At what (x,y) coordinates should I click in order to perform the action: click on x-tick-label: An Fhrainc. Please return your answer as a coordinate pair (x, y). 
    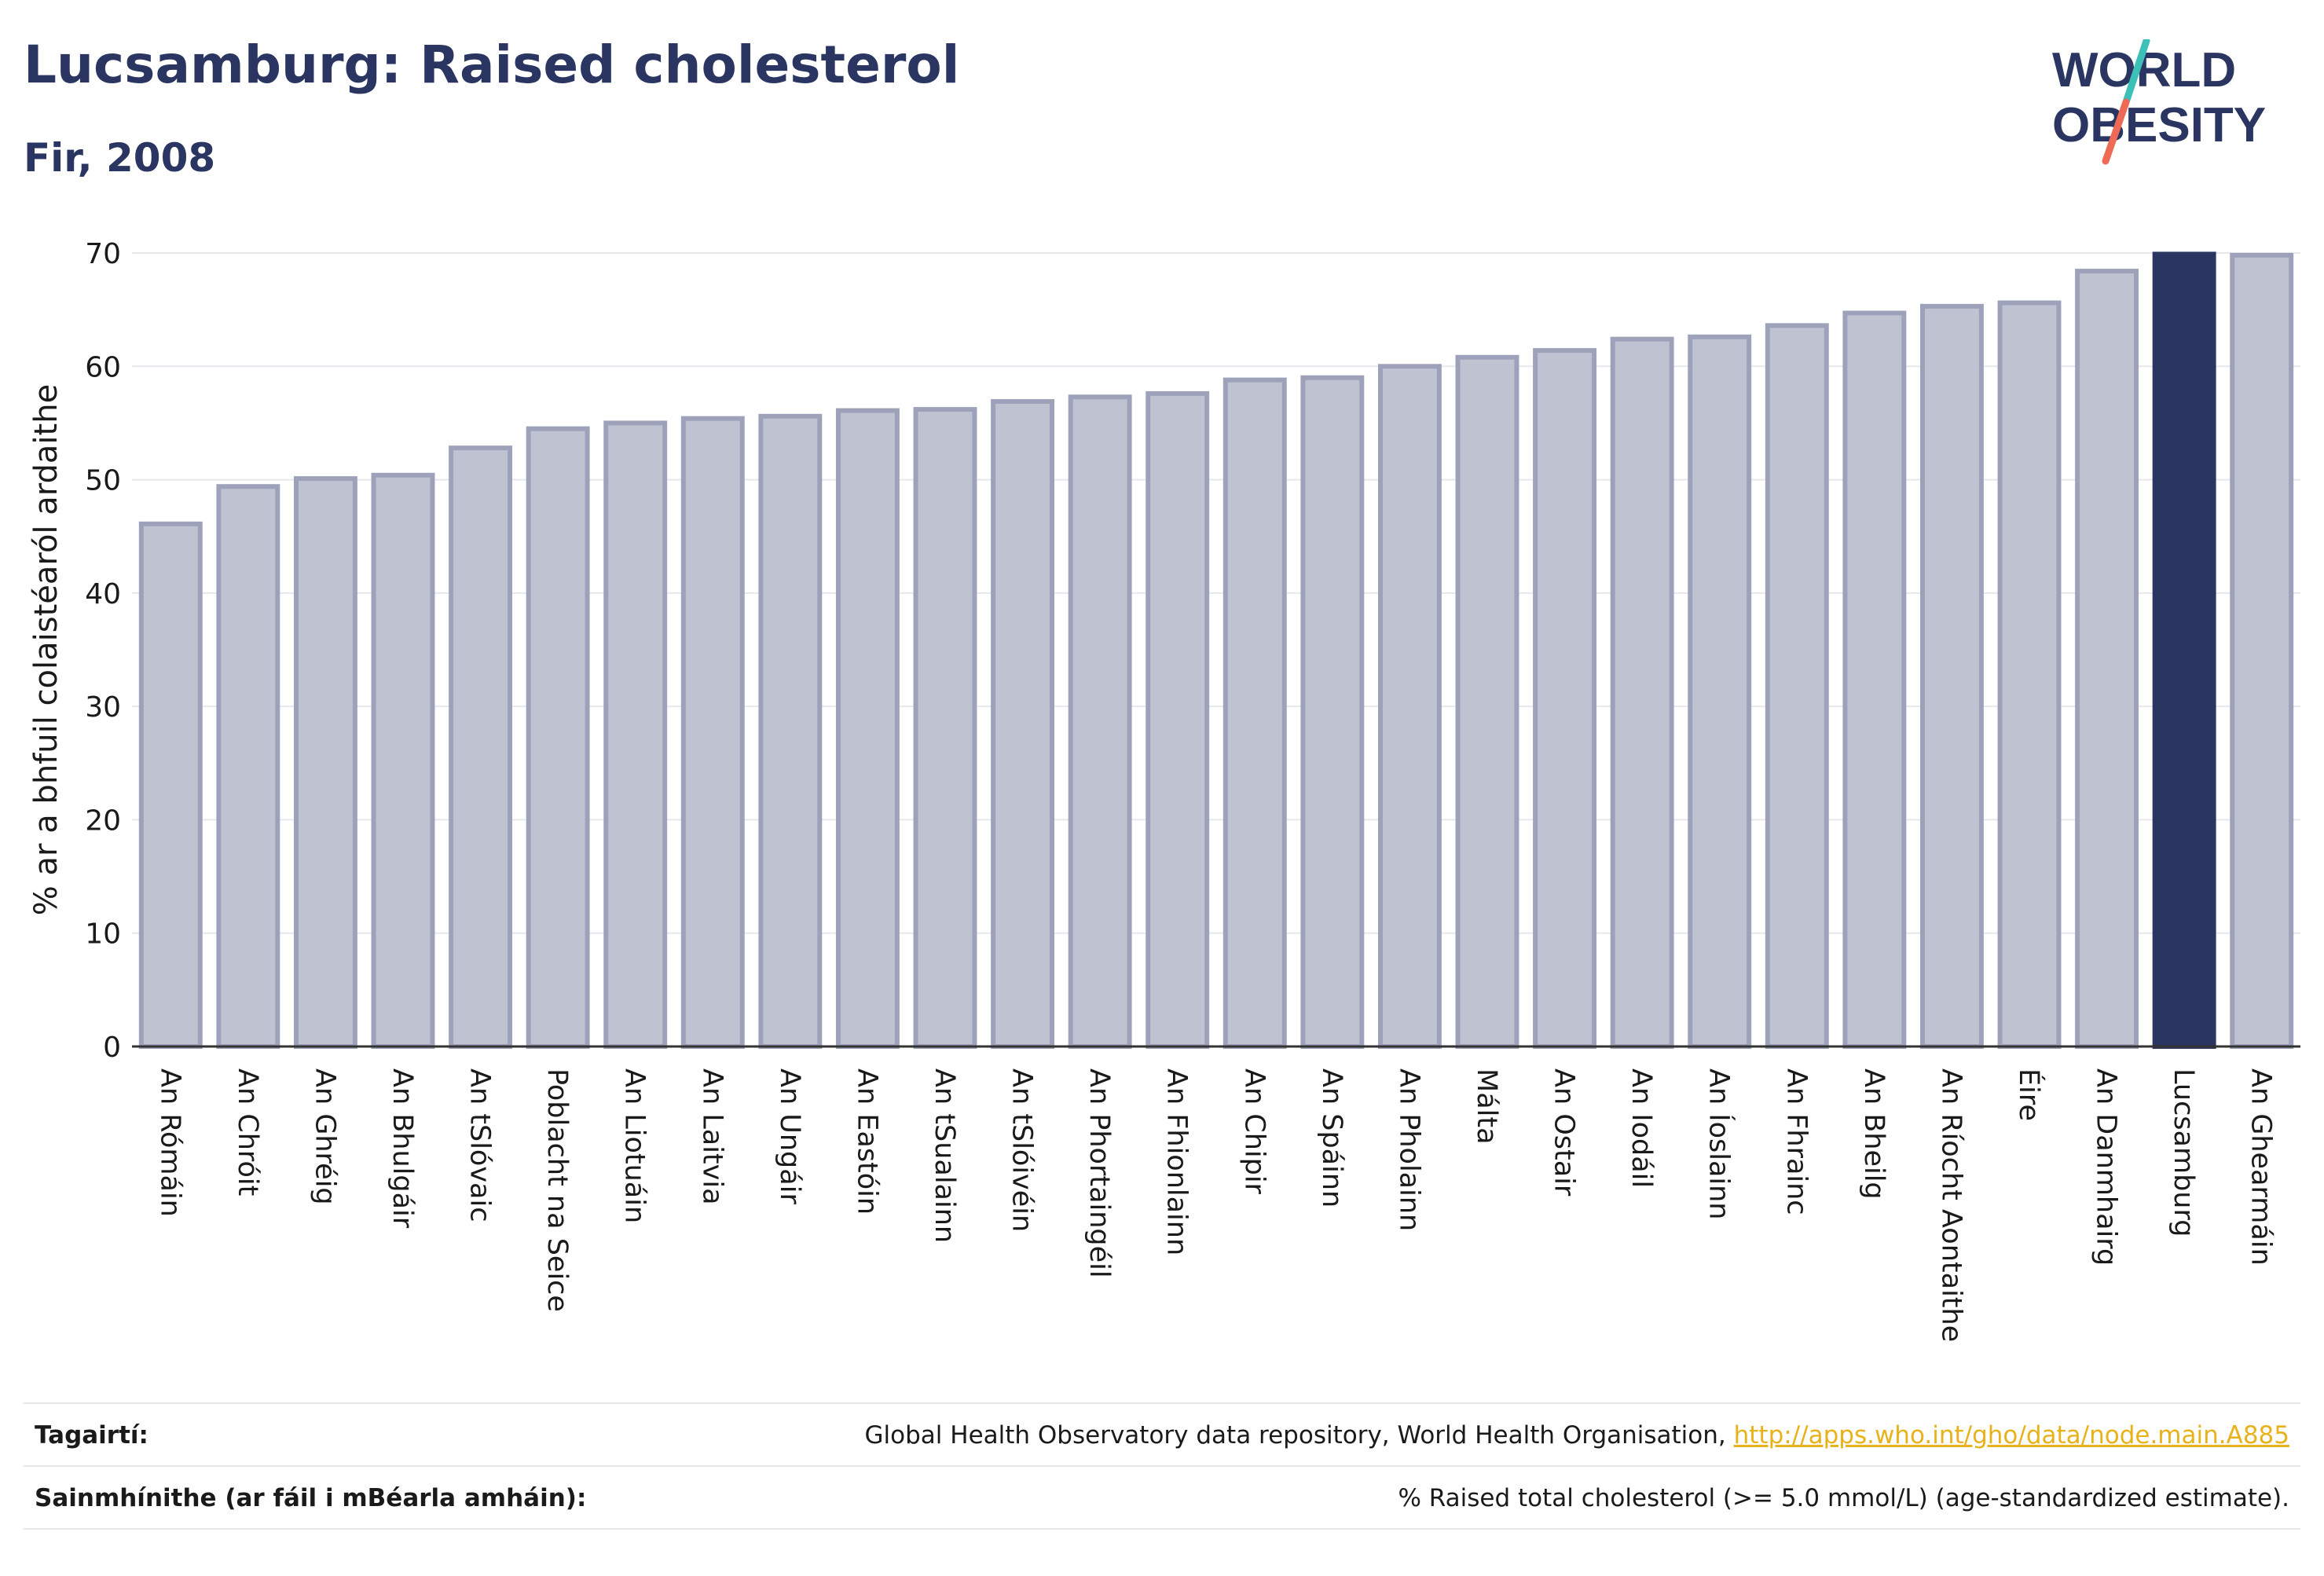
    Looking at the image, I should click on (1796, 1141).